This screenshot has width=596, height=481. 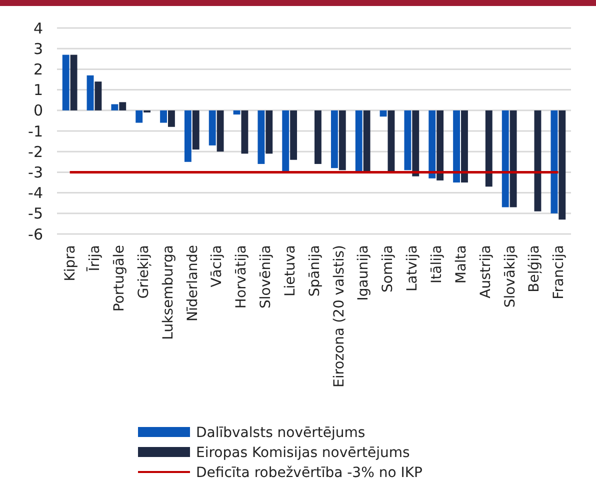 What do you see at coordinates (70, 263) in the screenshot?
I see `x-tick-label: Kipra` at bounding box center [70, 263].